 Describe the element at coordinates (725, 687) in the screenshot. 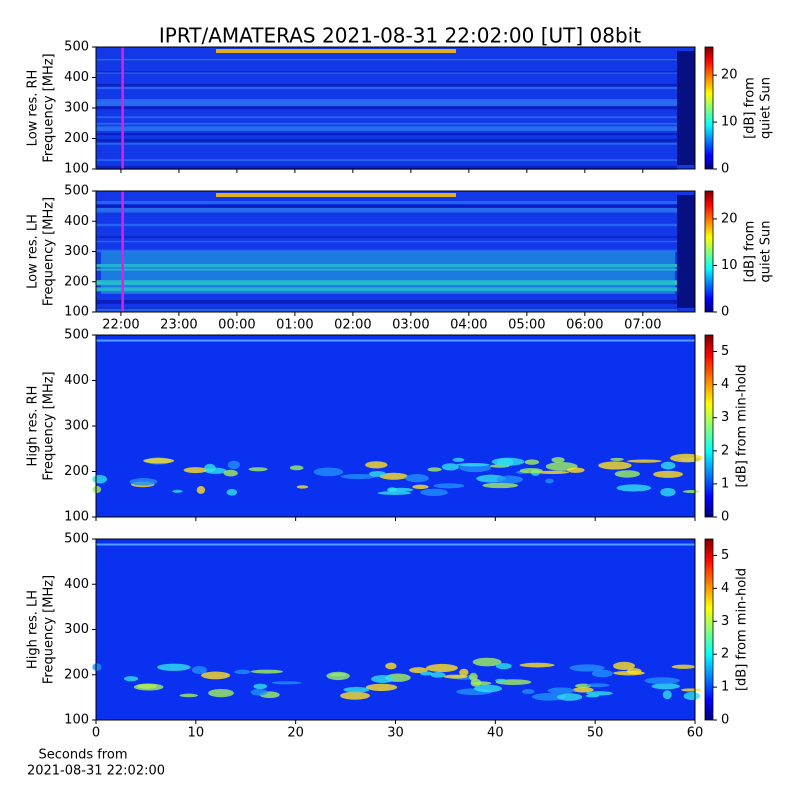

I see `colorbar-tick-label: 1` at that location.